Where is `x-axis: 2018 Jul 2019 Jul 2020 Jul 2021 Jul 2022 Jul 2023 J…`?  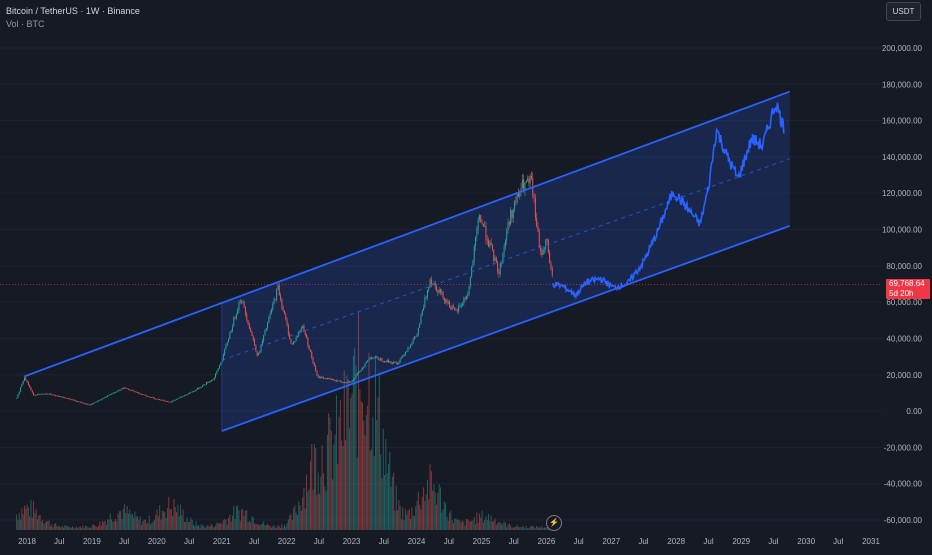 x-axis: 2018 Jul 2019 Jul 2020 Jul 2021 Jul 2022 Jul 2023 J… is located at coordinates (449, 541).